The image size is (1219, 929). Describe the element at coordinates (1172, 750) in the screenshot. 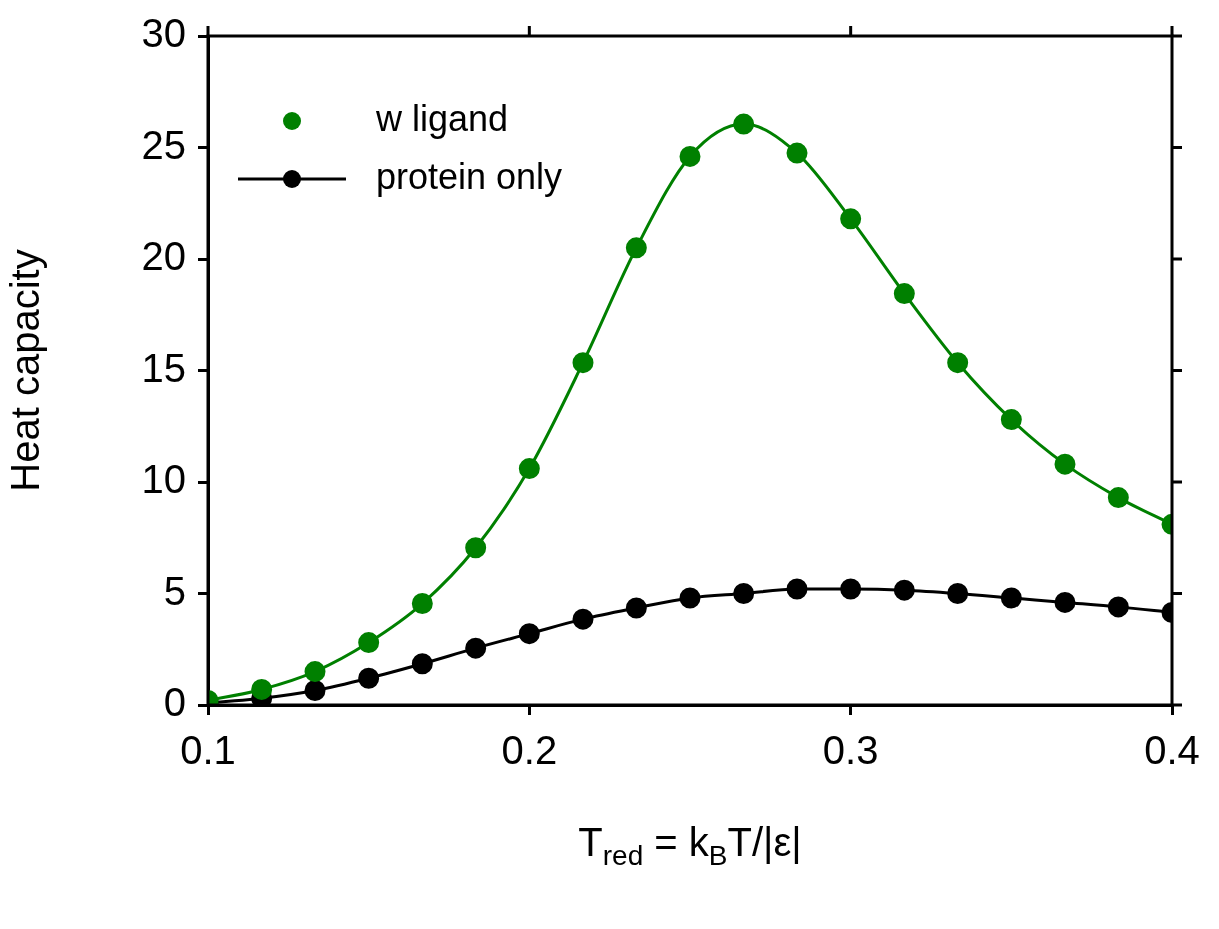

I see `x-tick-label: 0.4` at that location.